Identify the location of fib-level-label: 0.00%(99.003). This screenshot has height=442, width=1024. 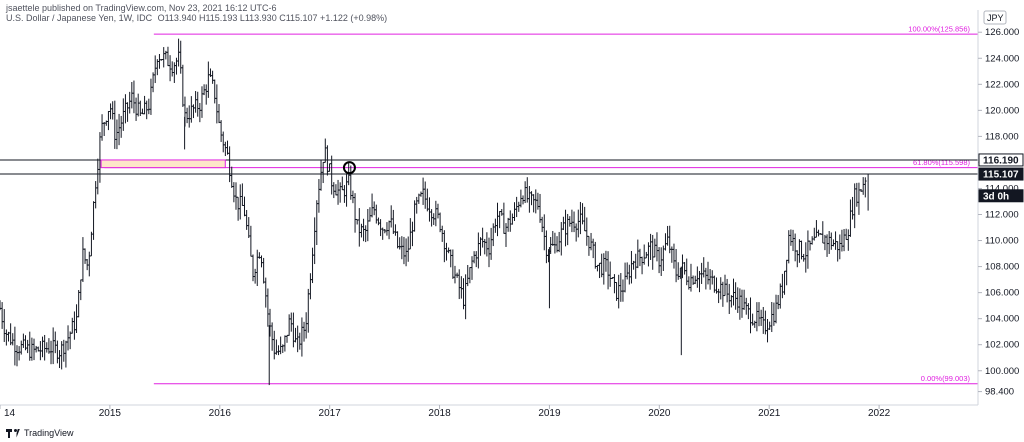
(946, 378).